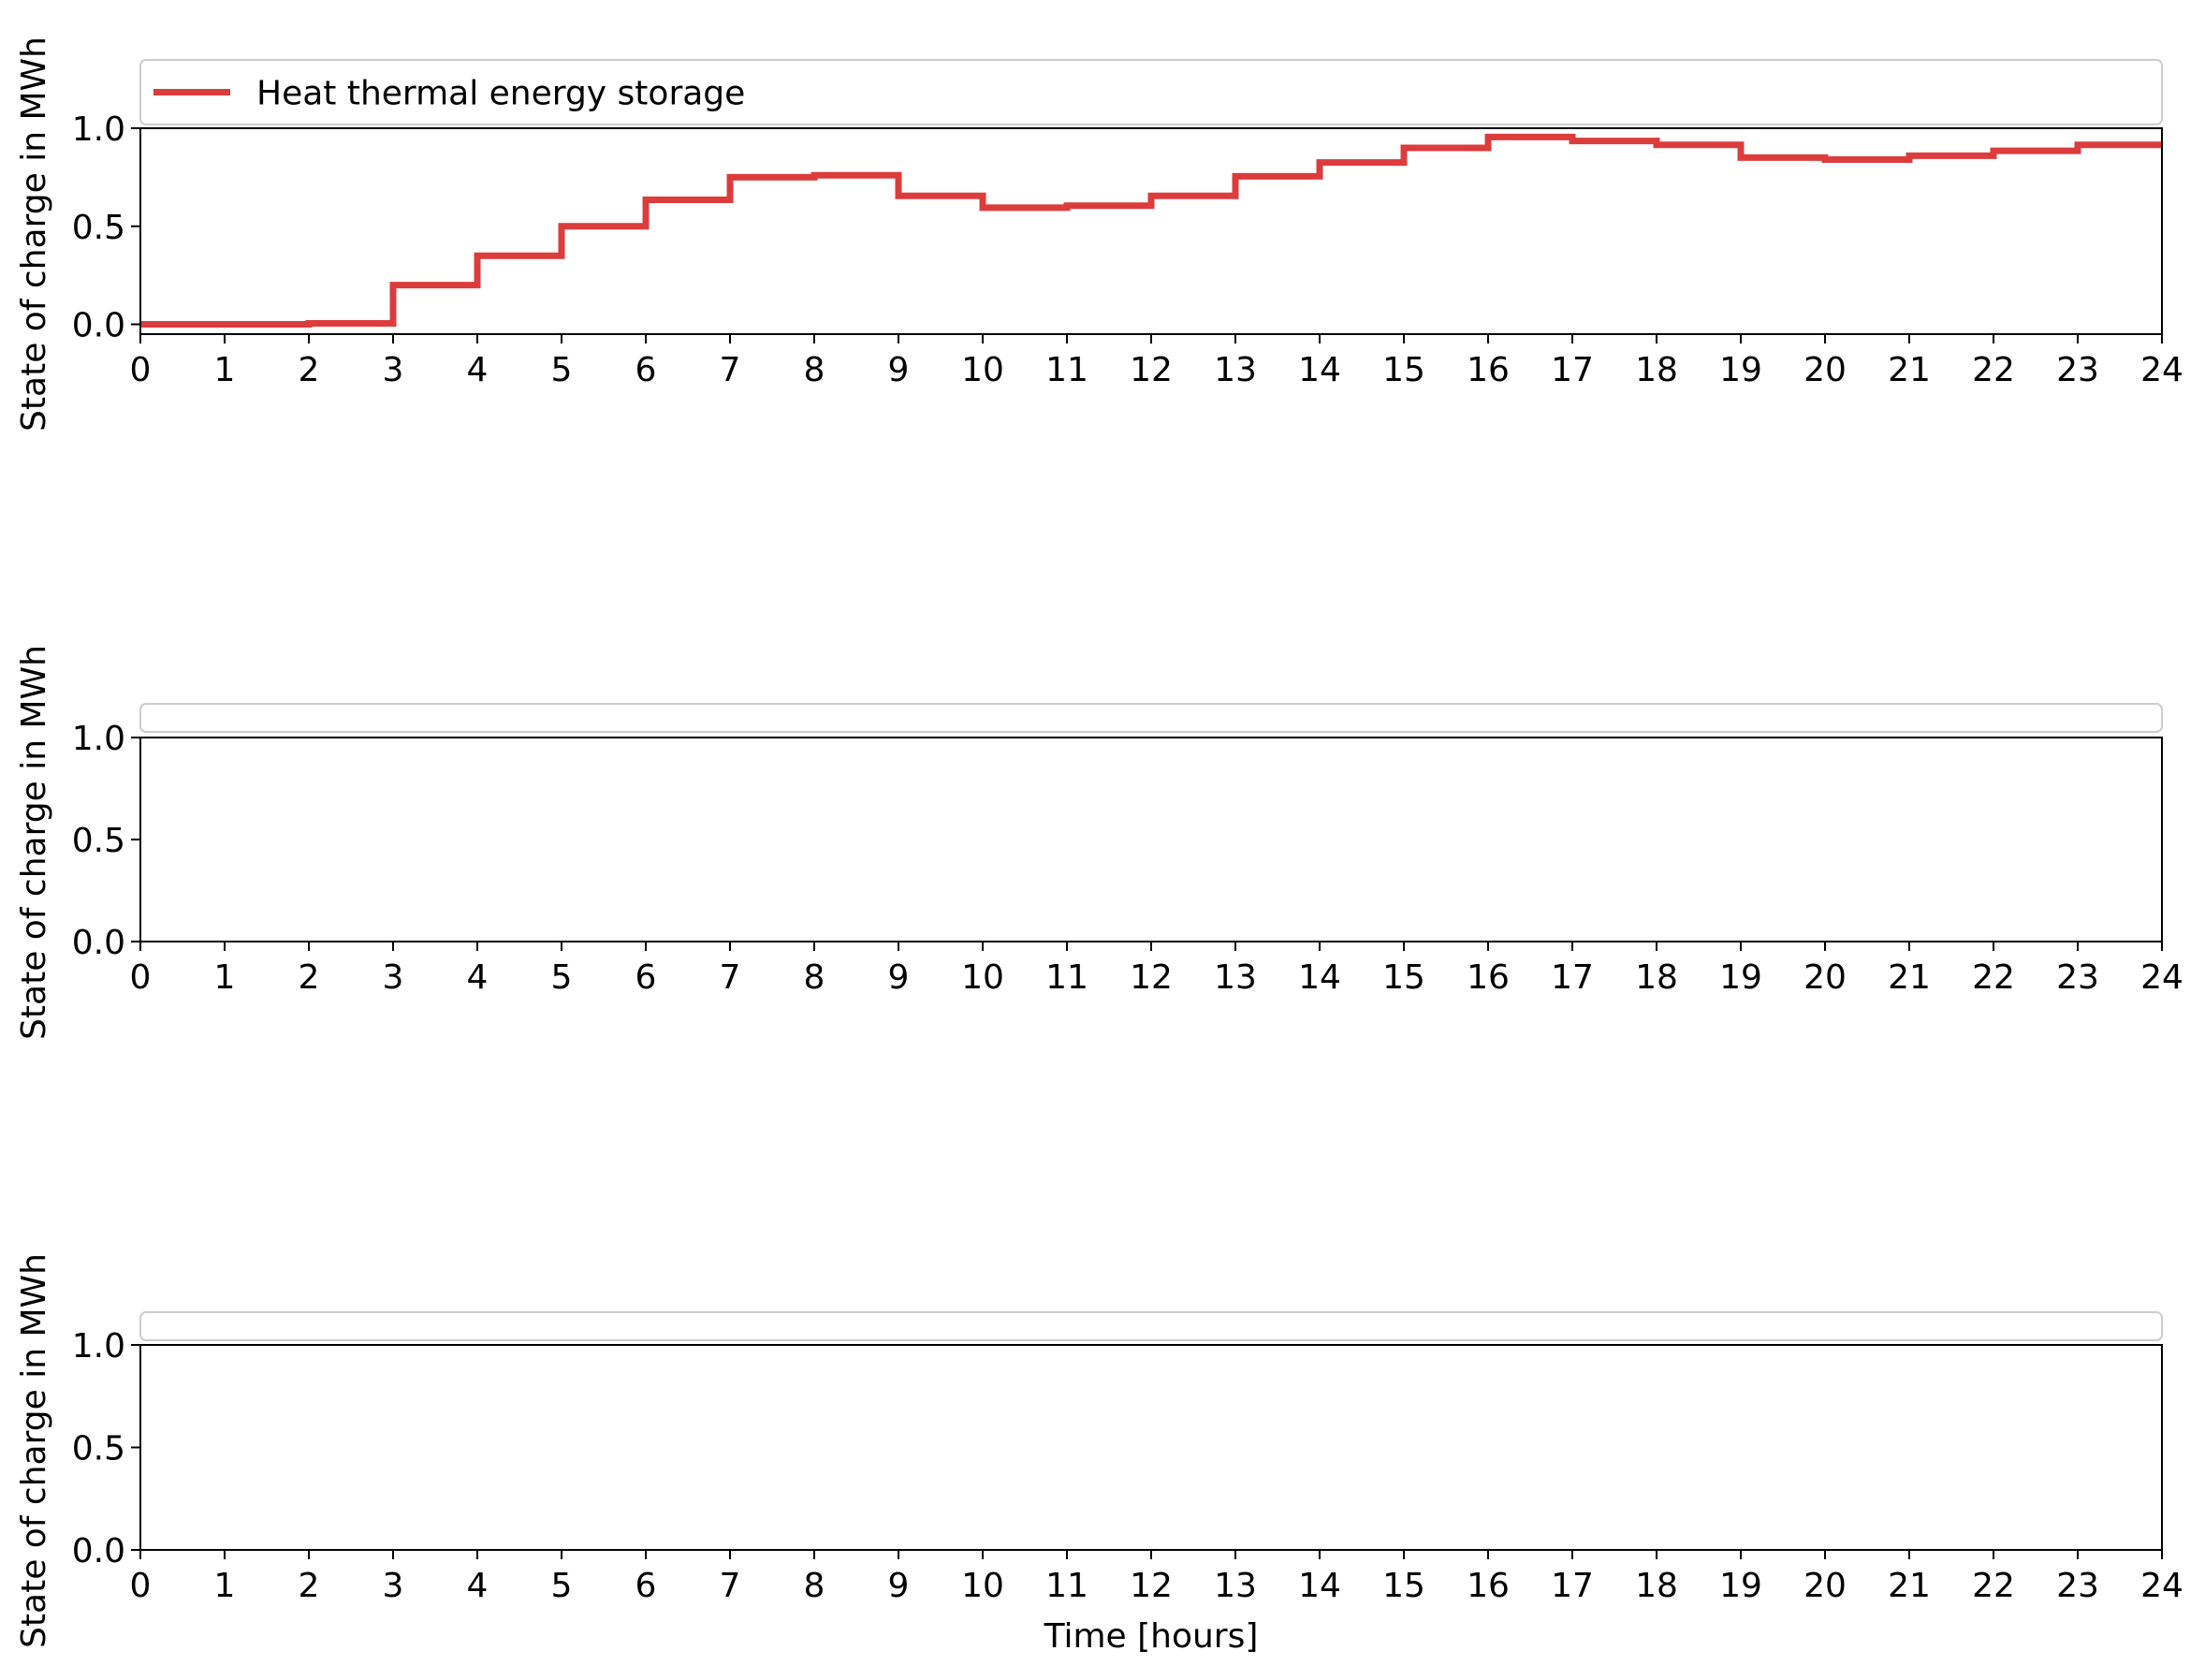 The width and height of the screenshot is (2205, 1680). What do you see at coordinates (1151, 1636) in the screenshot?
I see `x-axis-label: Time [hours]` at bounding box center [1151, 1636].